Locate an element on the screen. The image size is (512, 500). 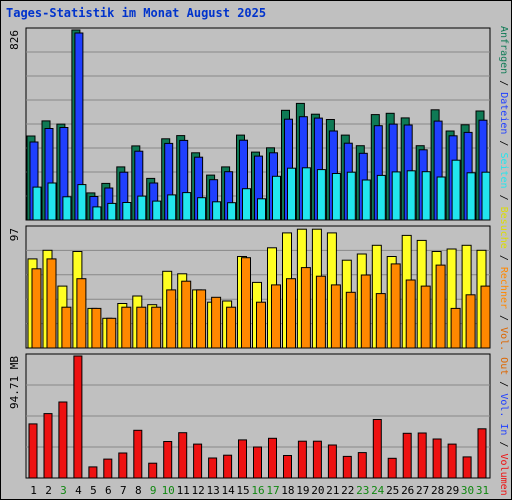
x-tick-label-day-6: 6 is located at coordinates (108, 490).